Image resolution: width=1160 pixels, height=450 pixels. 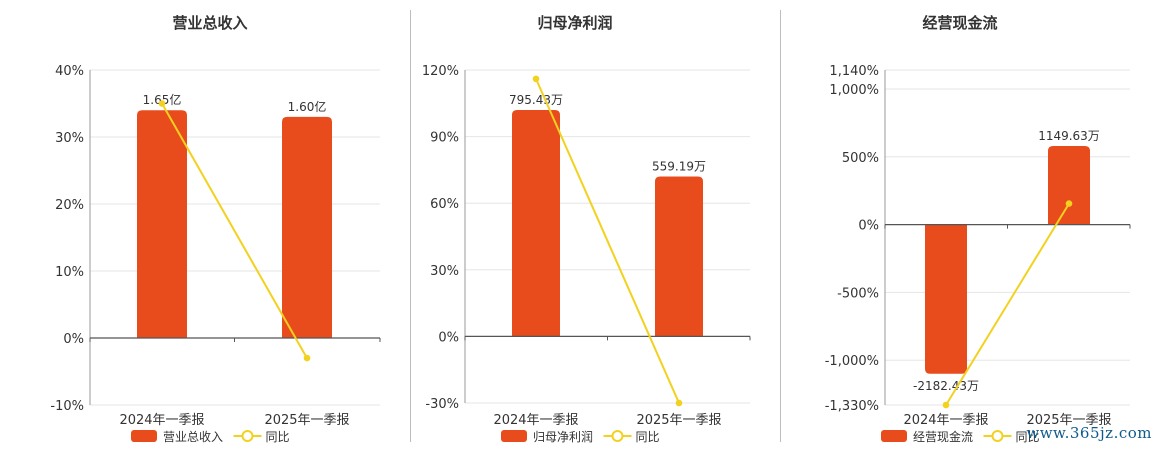 What do you see at coordinates (1089, 433) in the screenshot?
I see `watermark: www.365jz.com` at bounding box center [1089, 433].